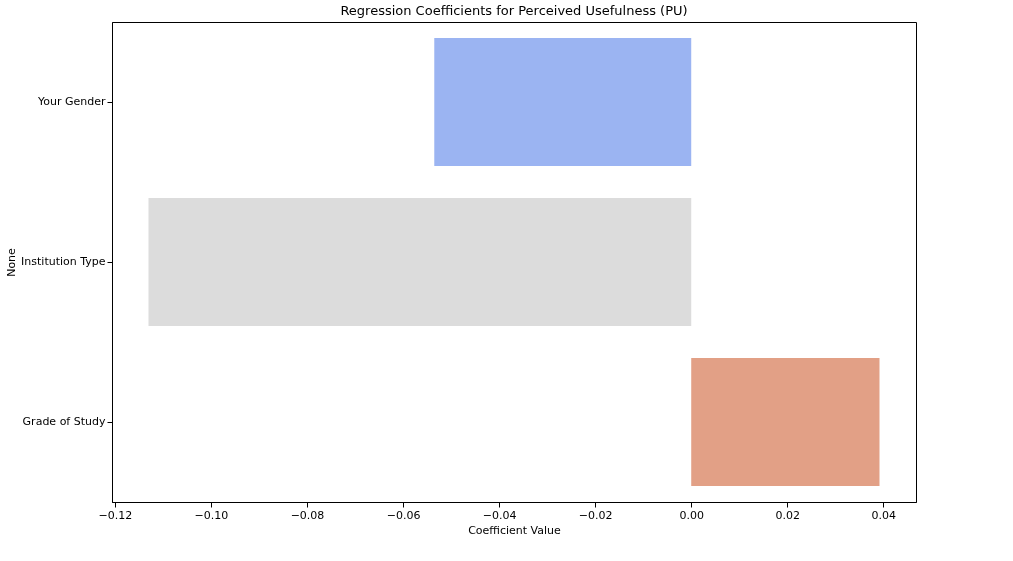  I want to click on x-tick-label: 0.04, so click(884, 515).